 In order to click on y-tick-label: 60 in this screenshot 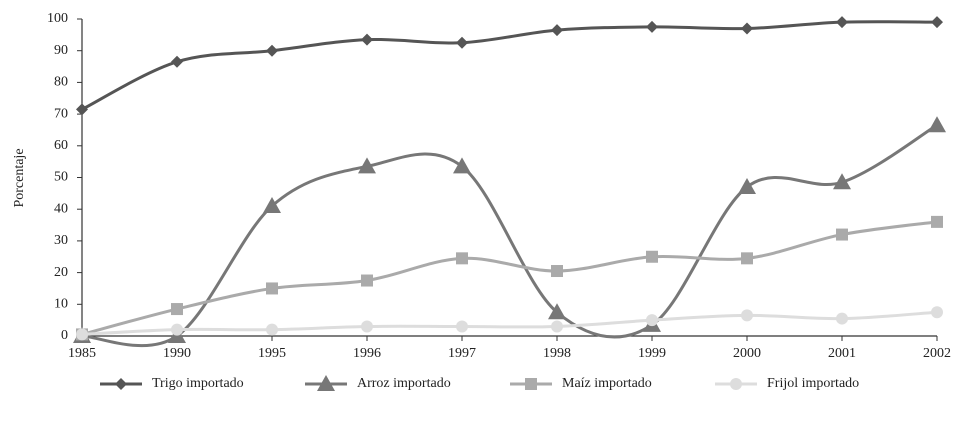, I will do `click(61, 145)`.